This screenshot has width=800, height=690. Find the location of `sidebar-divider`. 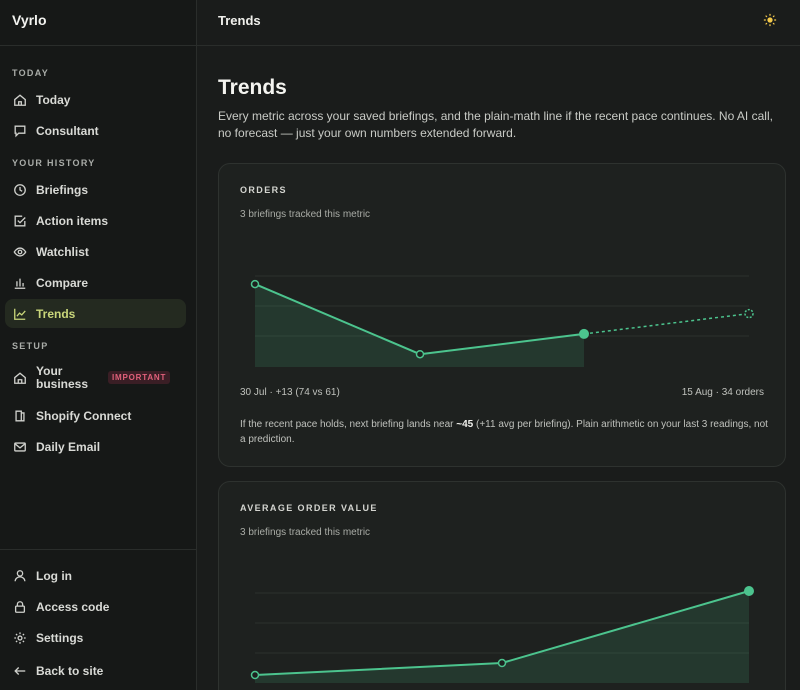

sidebar-divider is located at coordinates (98, 549).